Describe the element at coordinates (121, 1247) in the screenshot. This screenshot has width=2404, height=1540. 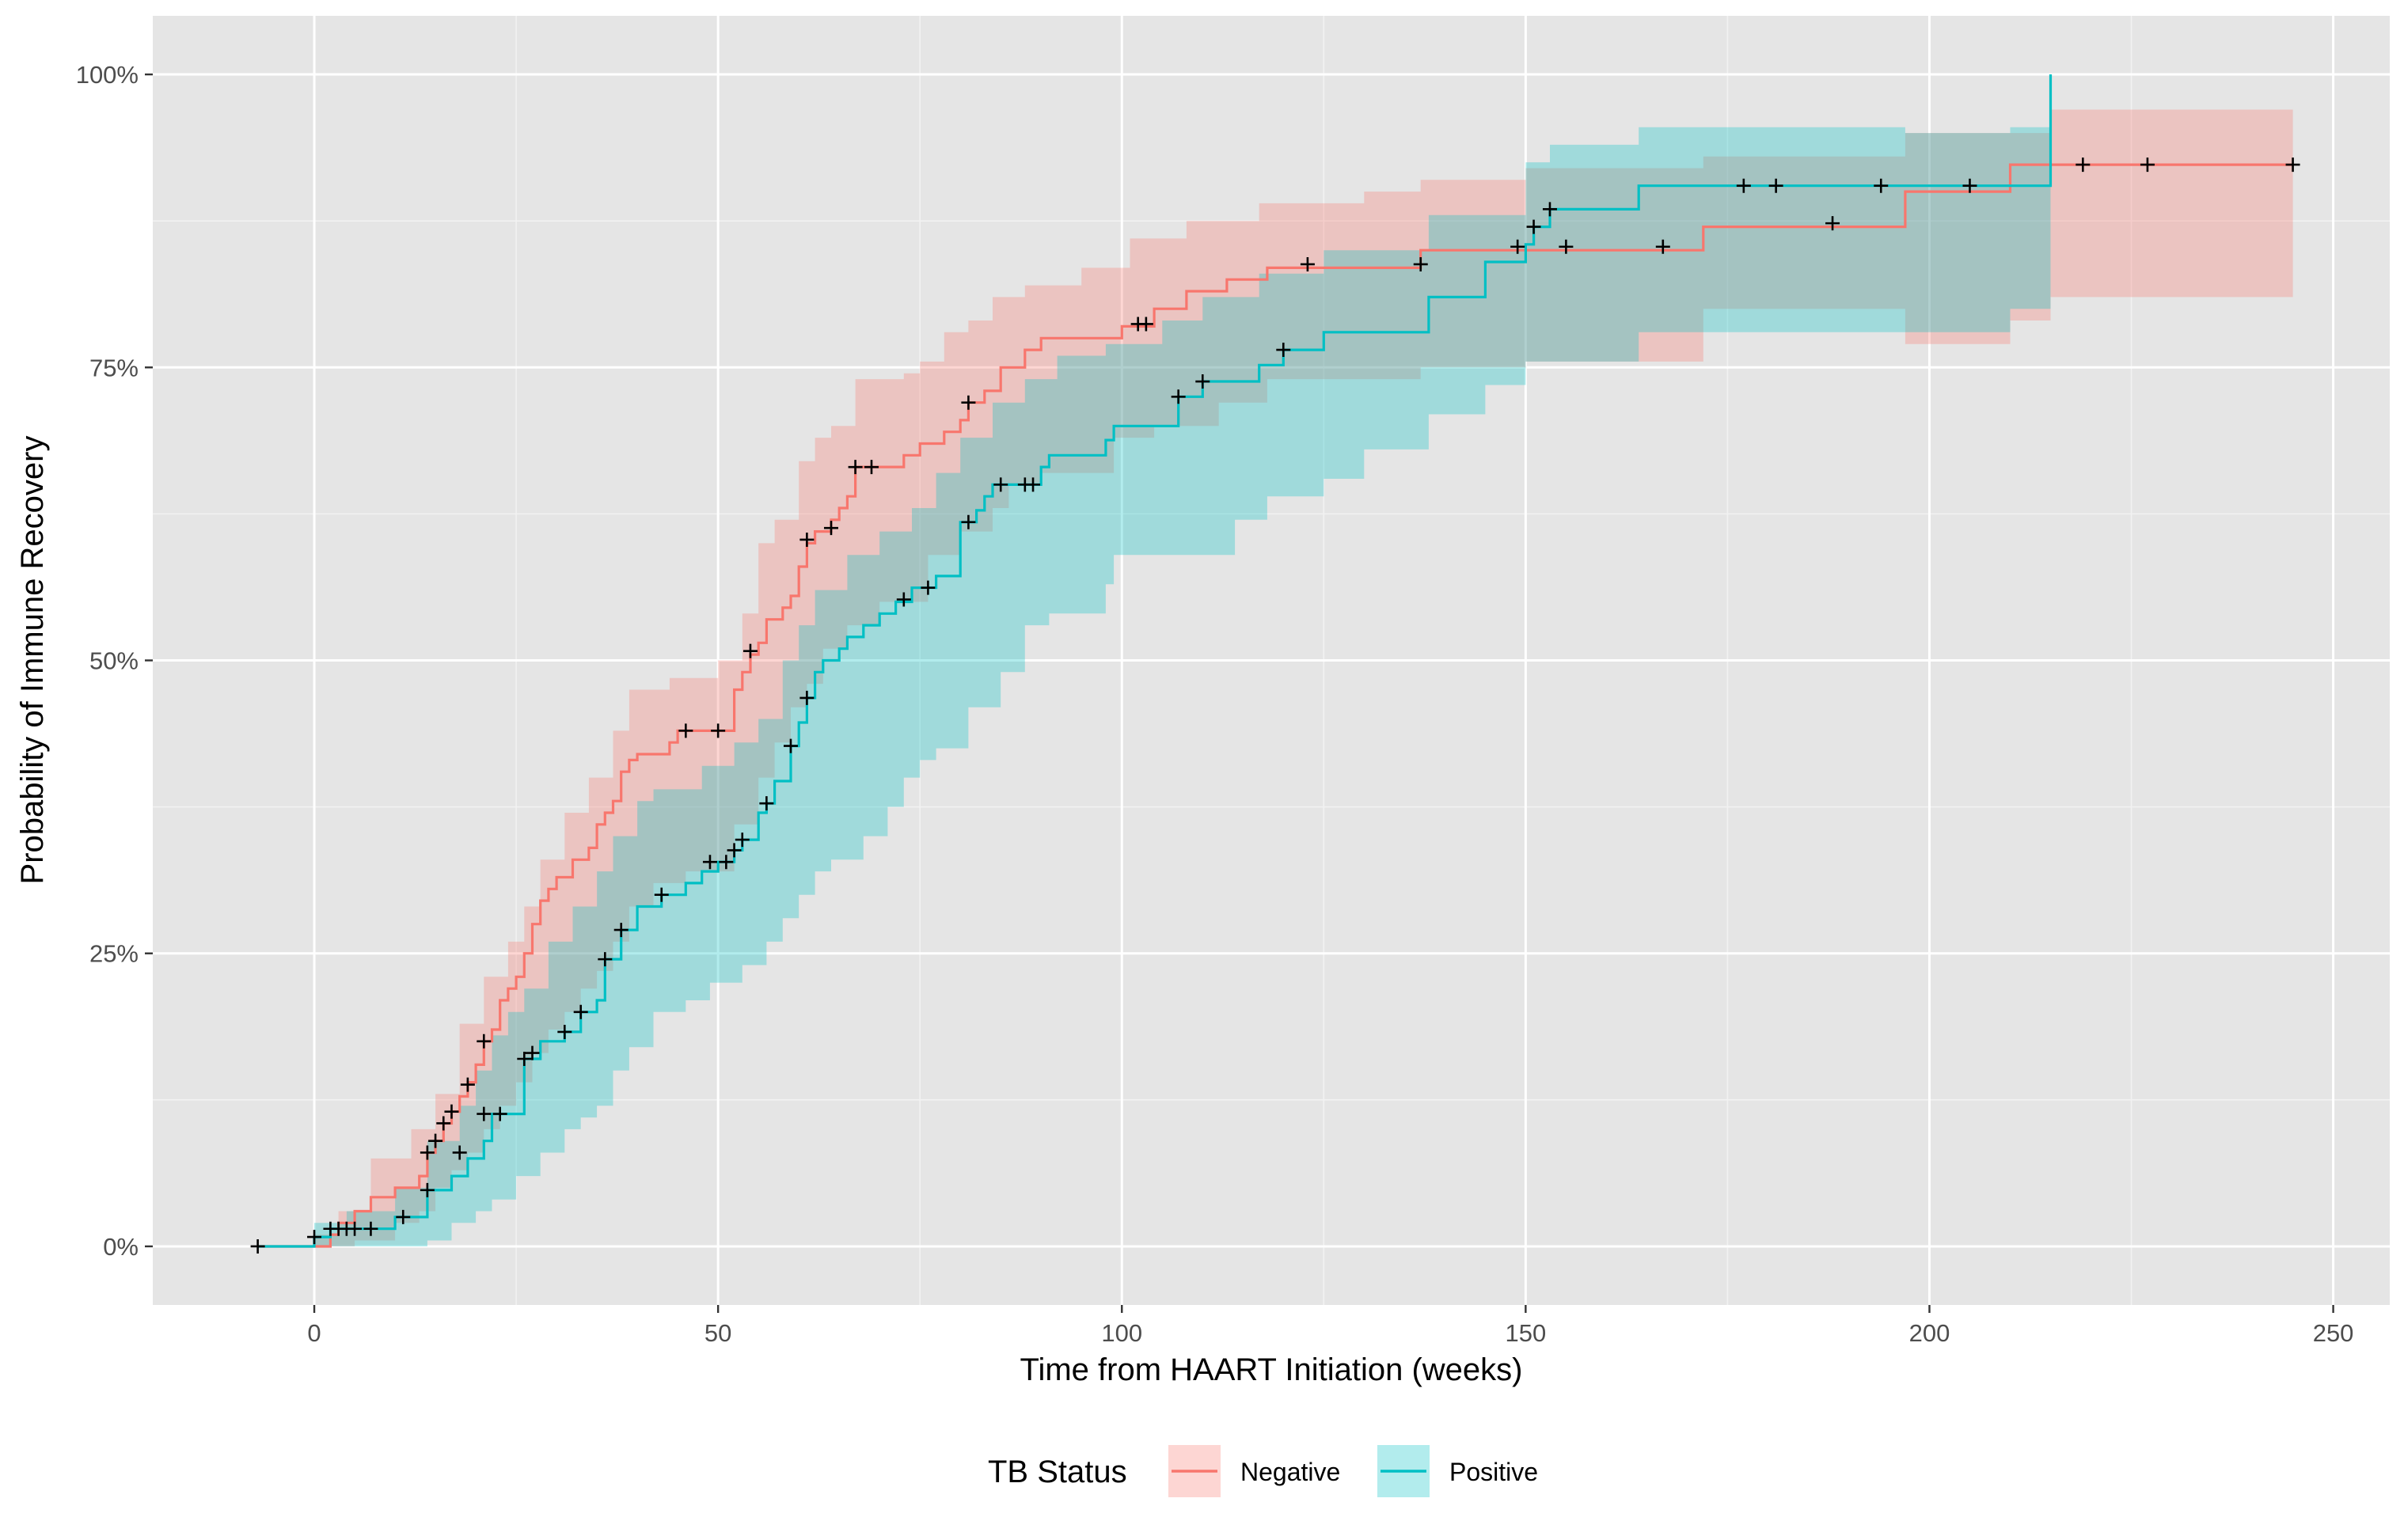
I see `y-tick-label: 0%` at that location.